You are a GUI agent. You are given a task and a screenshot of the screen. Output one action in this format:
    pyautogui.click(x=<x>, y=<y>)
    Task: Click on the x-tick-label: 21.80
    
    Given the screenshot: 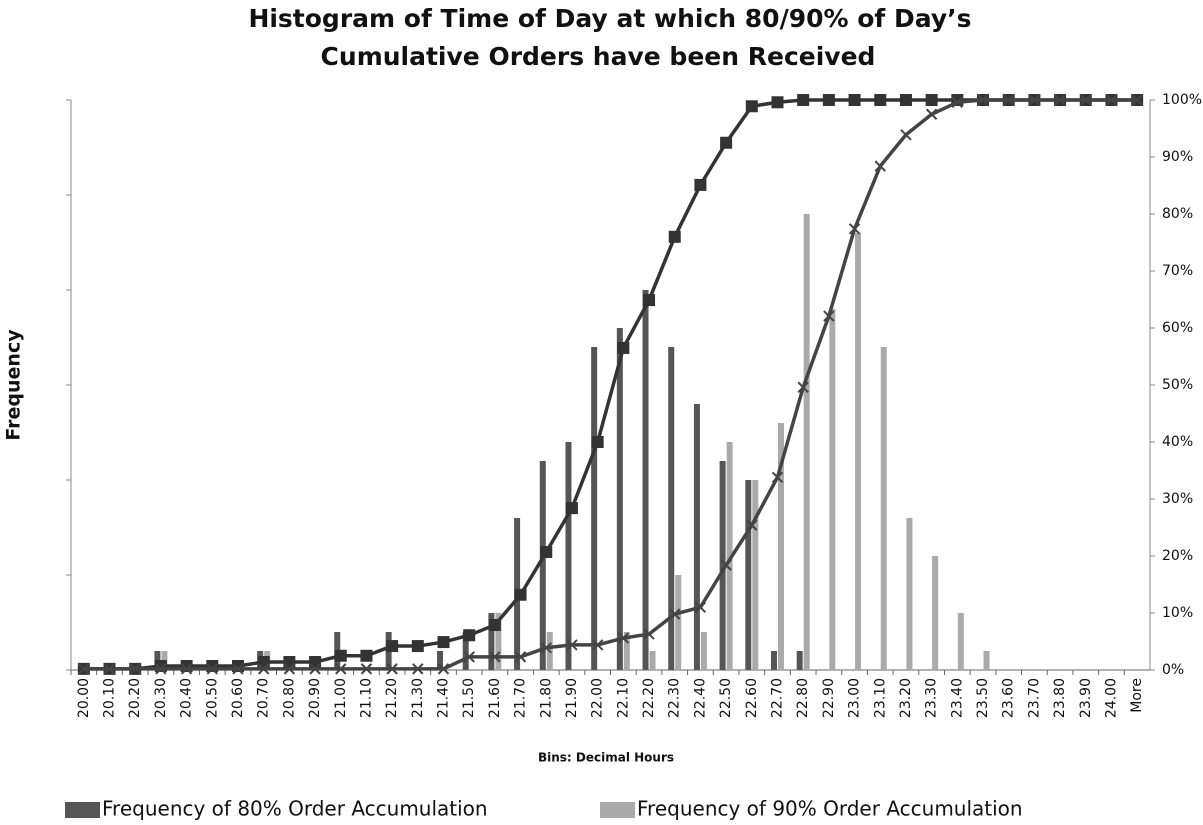 What is the action you would take?
    pyautogui.click(x=546, y=698)
    